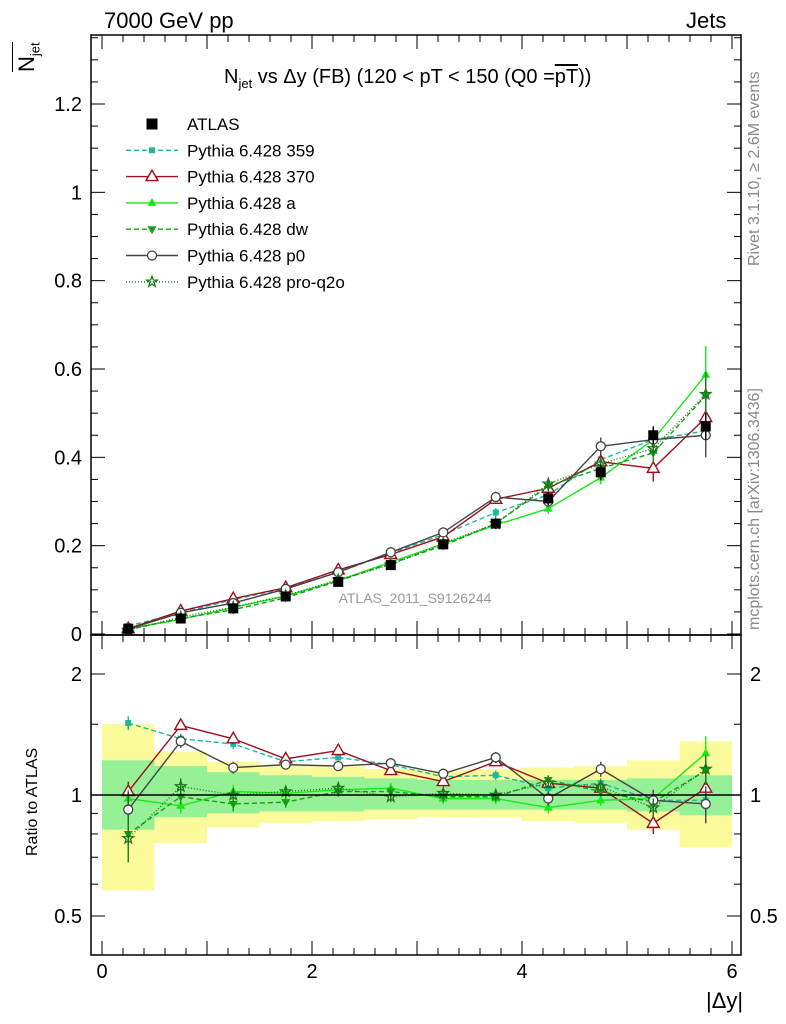 This screenshot has height=1024, width=786. I want to click on y-tick-label: 0.4, so click(68, 458).